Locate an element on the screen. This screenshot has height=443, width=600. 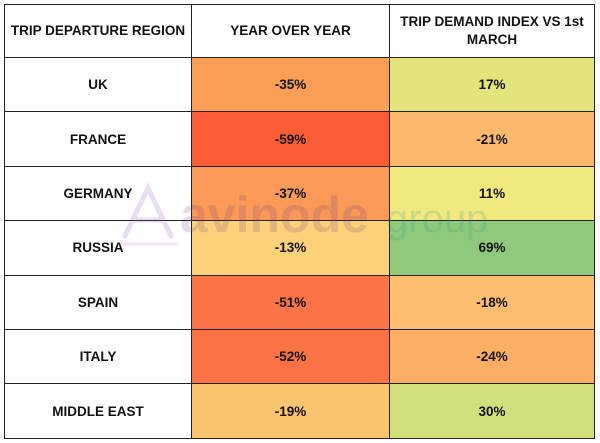
yoy-cell: -52% is located at coordinates (290, 356).